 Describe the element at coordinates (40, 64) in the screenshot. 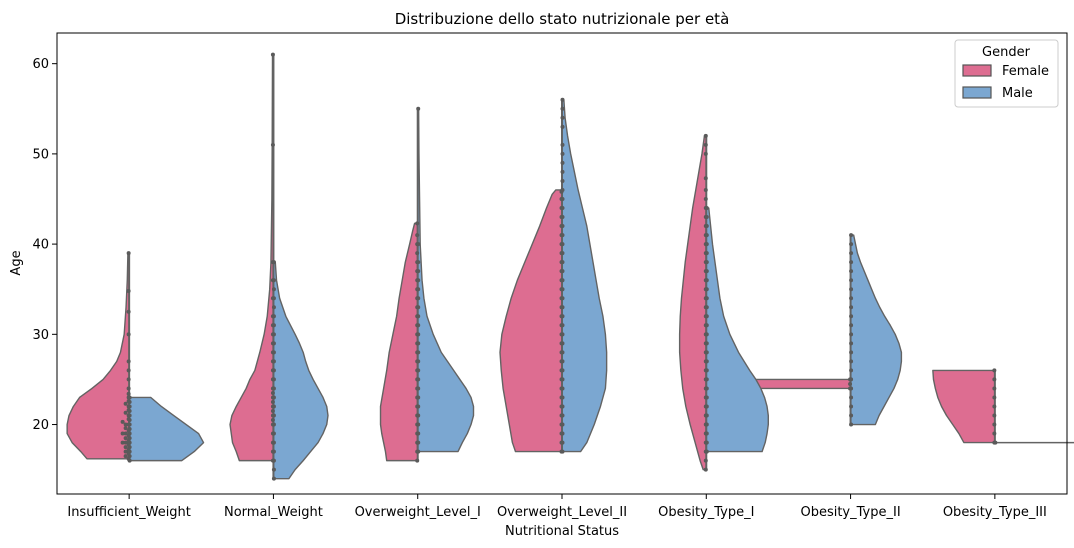

I see `y-tick-label: 60` at that location.